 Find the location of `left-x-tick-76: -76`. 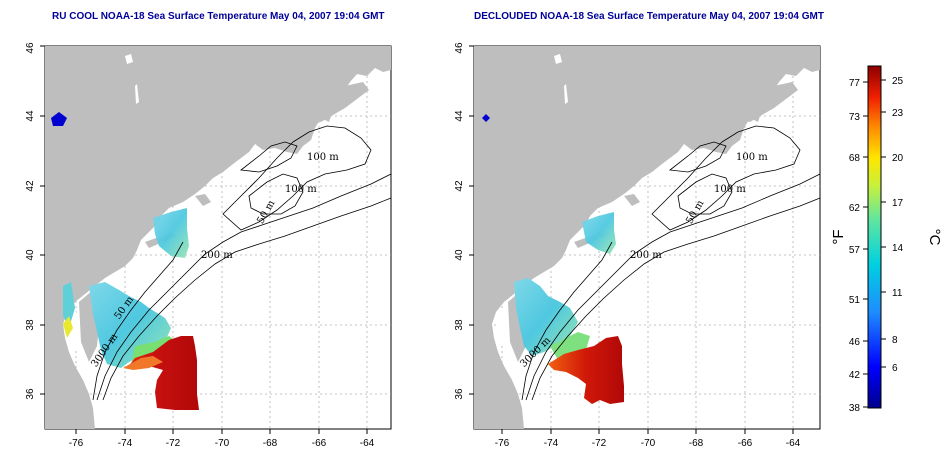

left-x-tick-76: -76 is located at coordinates (76, 443).